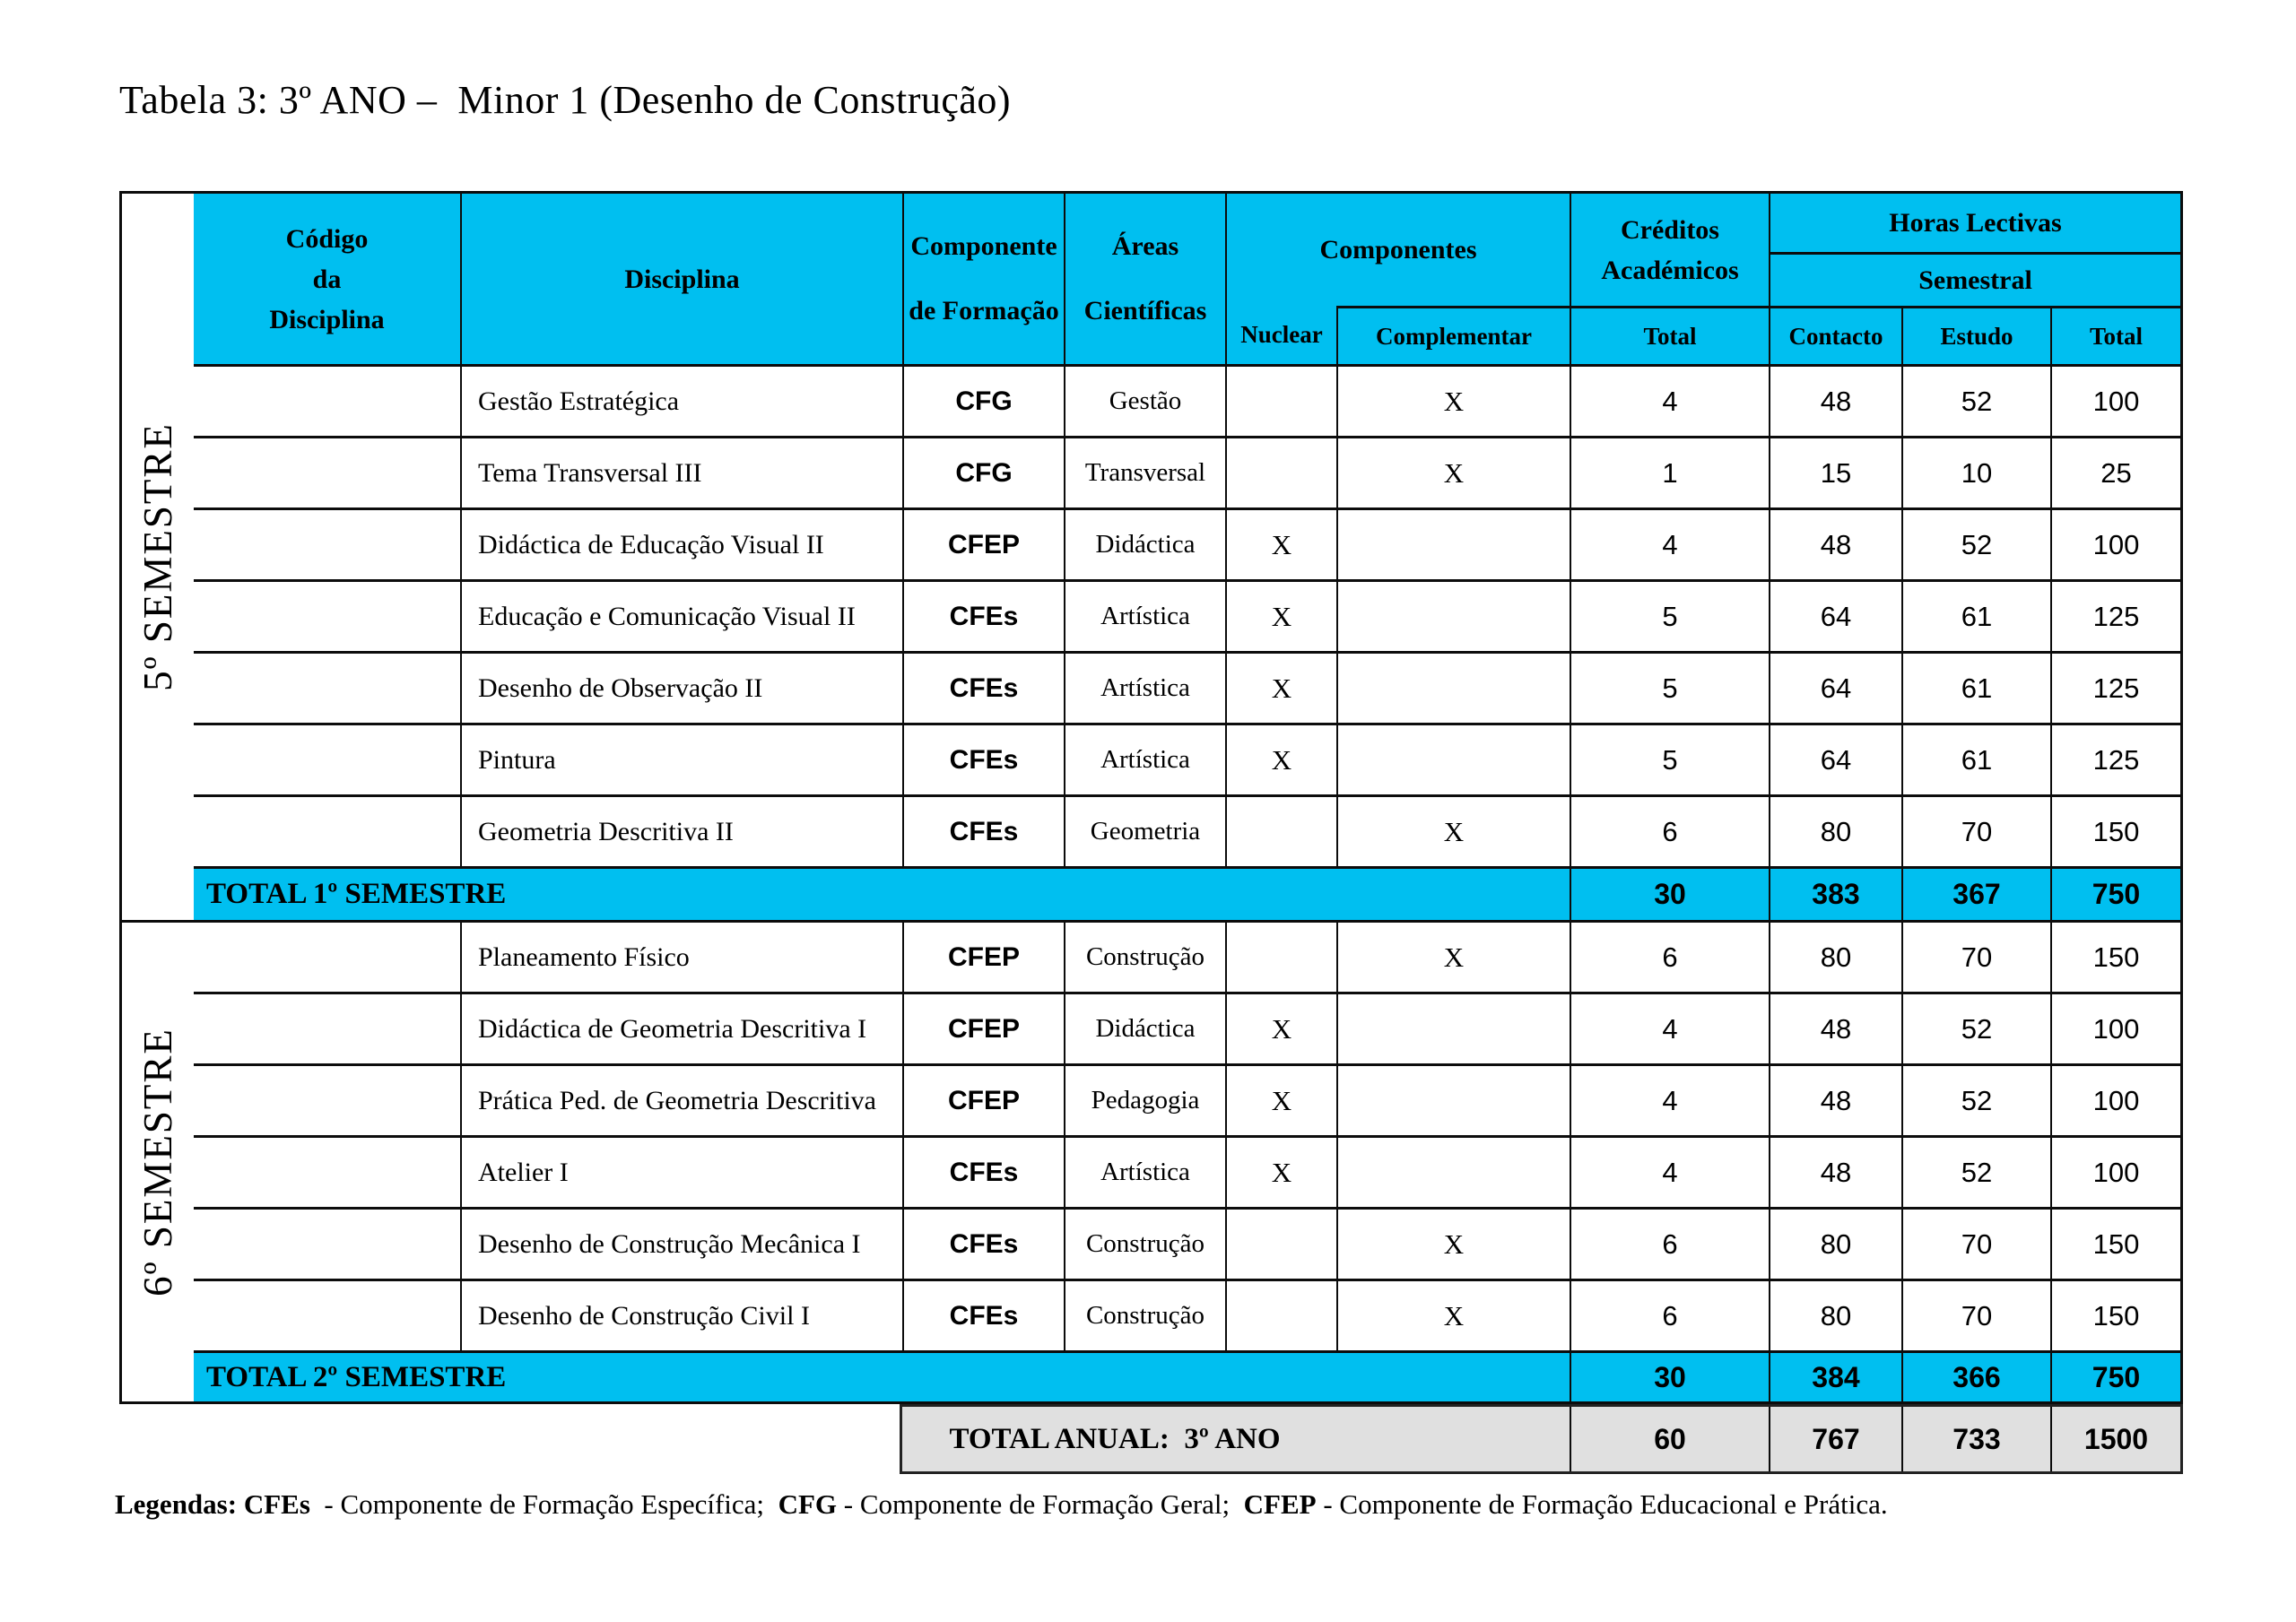 This screenshot has height=1622, width=2296. What do you see at coordinates (2115, 400) in the screenshot?
I see `cell-horas-total: 100` at bounding box center [2115, 400].